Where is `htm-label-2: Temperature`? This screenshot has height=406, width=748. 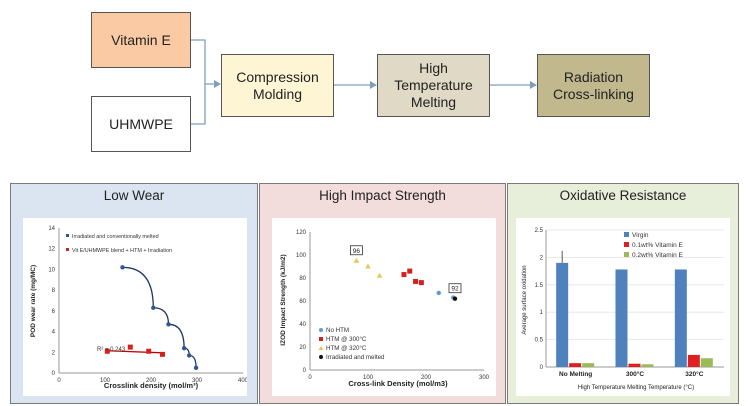 htm-label-2: Temperature is located at coordinates (433, 85).